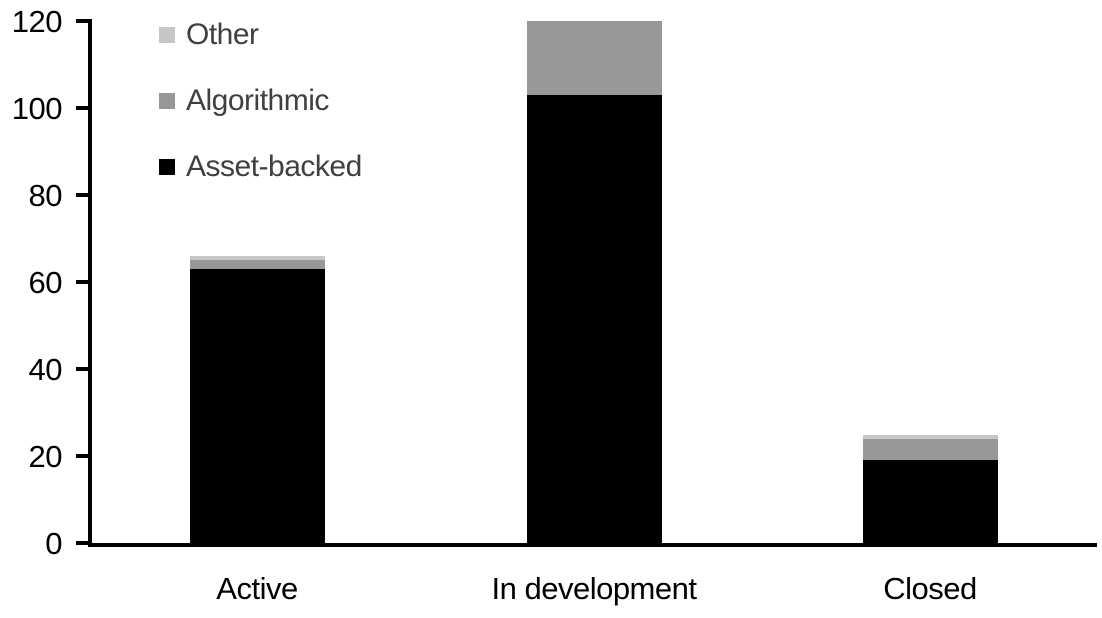 The image size is (1102, 618). Describe the element at coordinates (45, 282) in the screenshot. I see `y-tick-label: 60` at that location.